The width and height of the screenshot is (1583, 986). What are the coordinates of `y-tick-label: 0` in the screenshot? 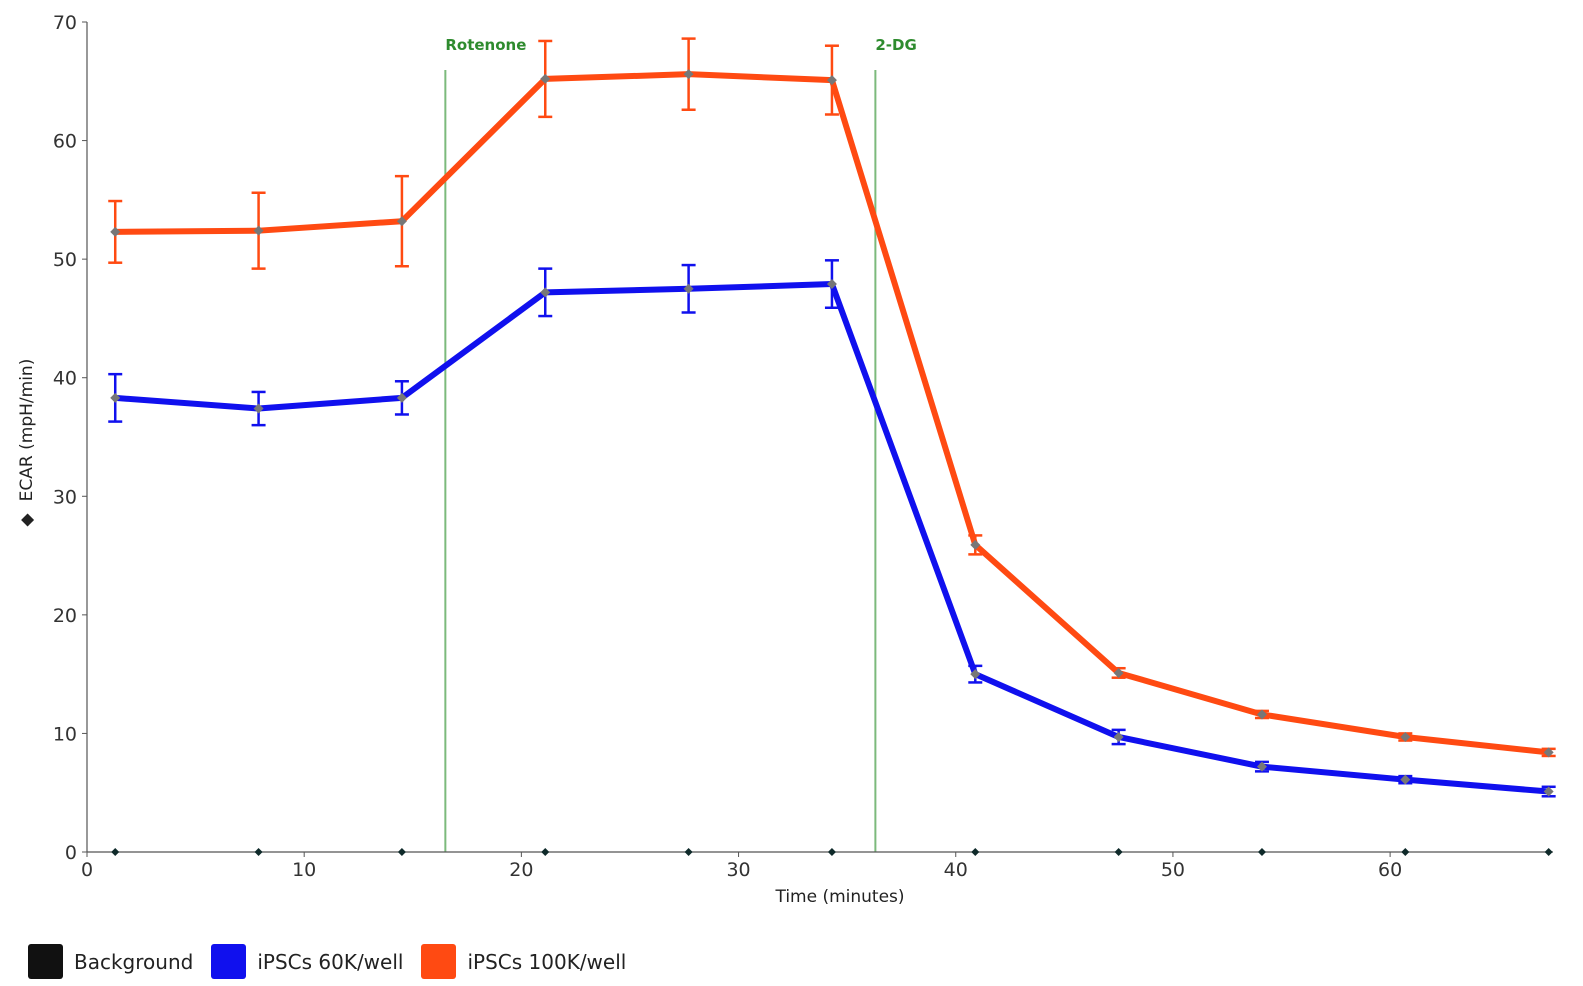 It's located at (71, 853).